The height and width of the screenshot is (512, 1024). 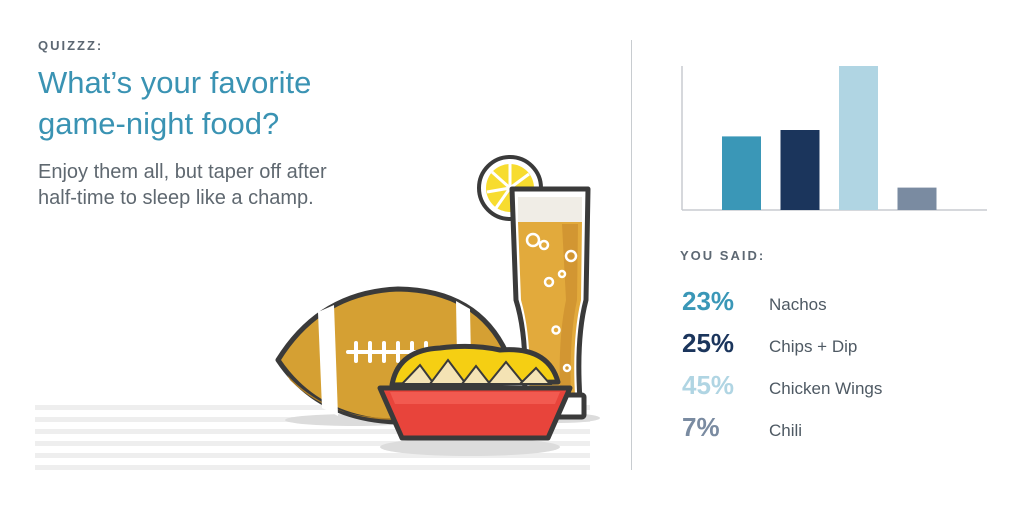 I want to click on legend-item-nachos: 23% Nachos, so click(x=832, y=306).